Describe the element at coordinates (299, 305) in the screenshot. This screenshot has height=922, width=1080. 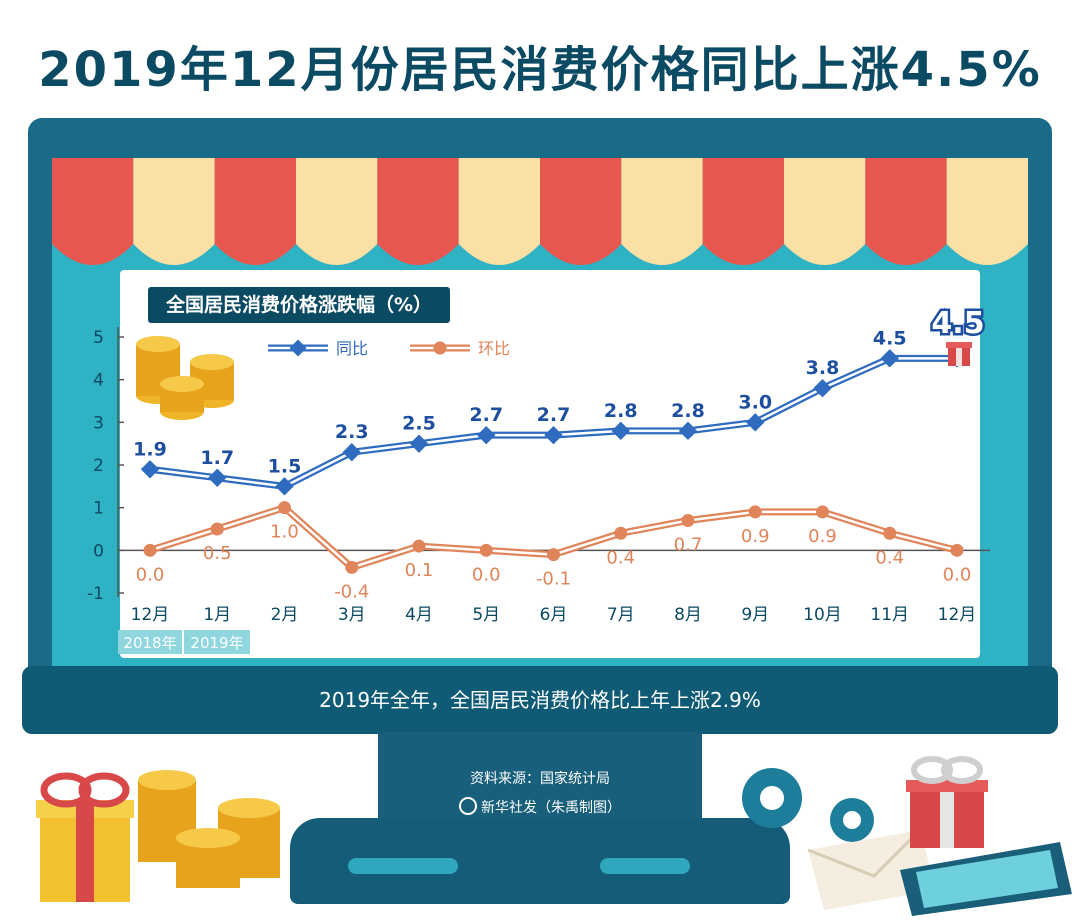
I see `chart-title: 全国居民消费价格涨跌幅（%）` at that location.